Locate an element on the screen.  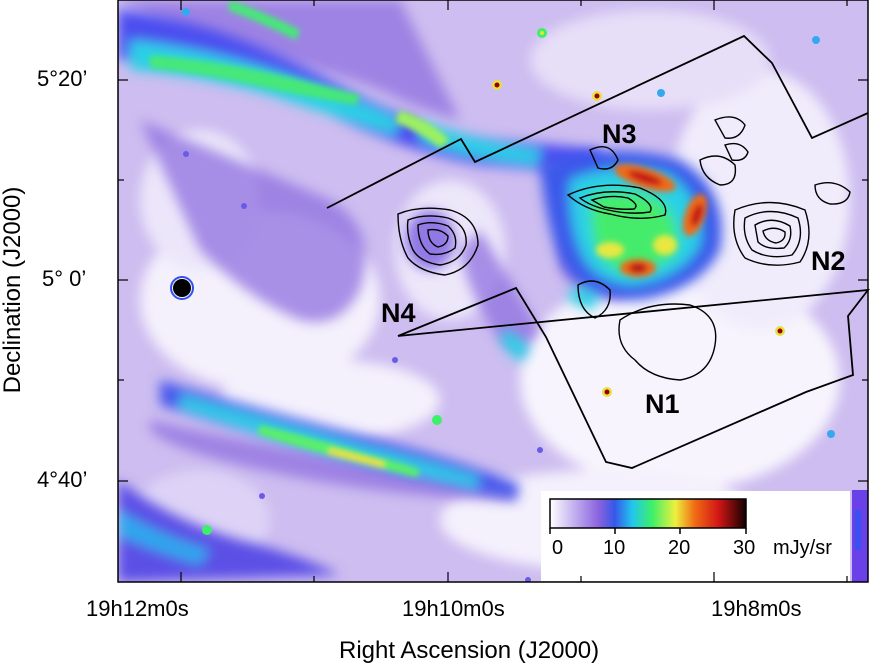
y-tick-label: 5°20’ is located at coordinates (62, 78).